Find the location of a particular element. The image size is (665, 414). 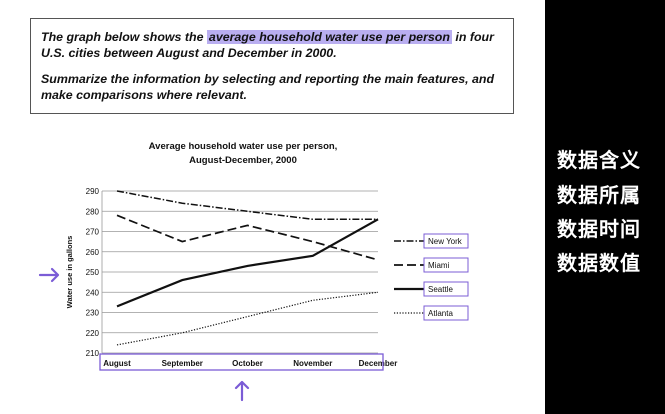

series-line-new-york is located at coordinates (247, 205).